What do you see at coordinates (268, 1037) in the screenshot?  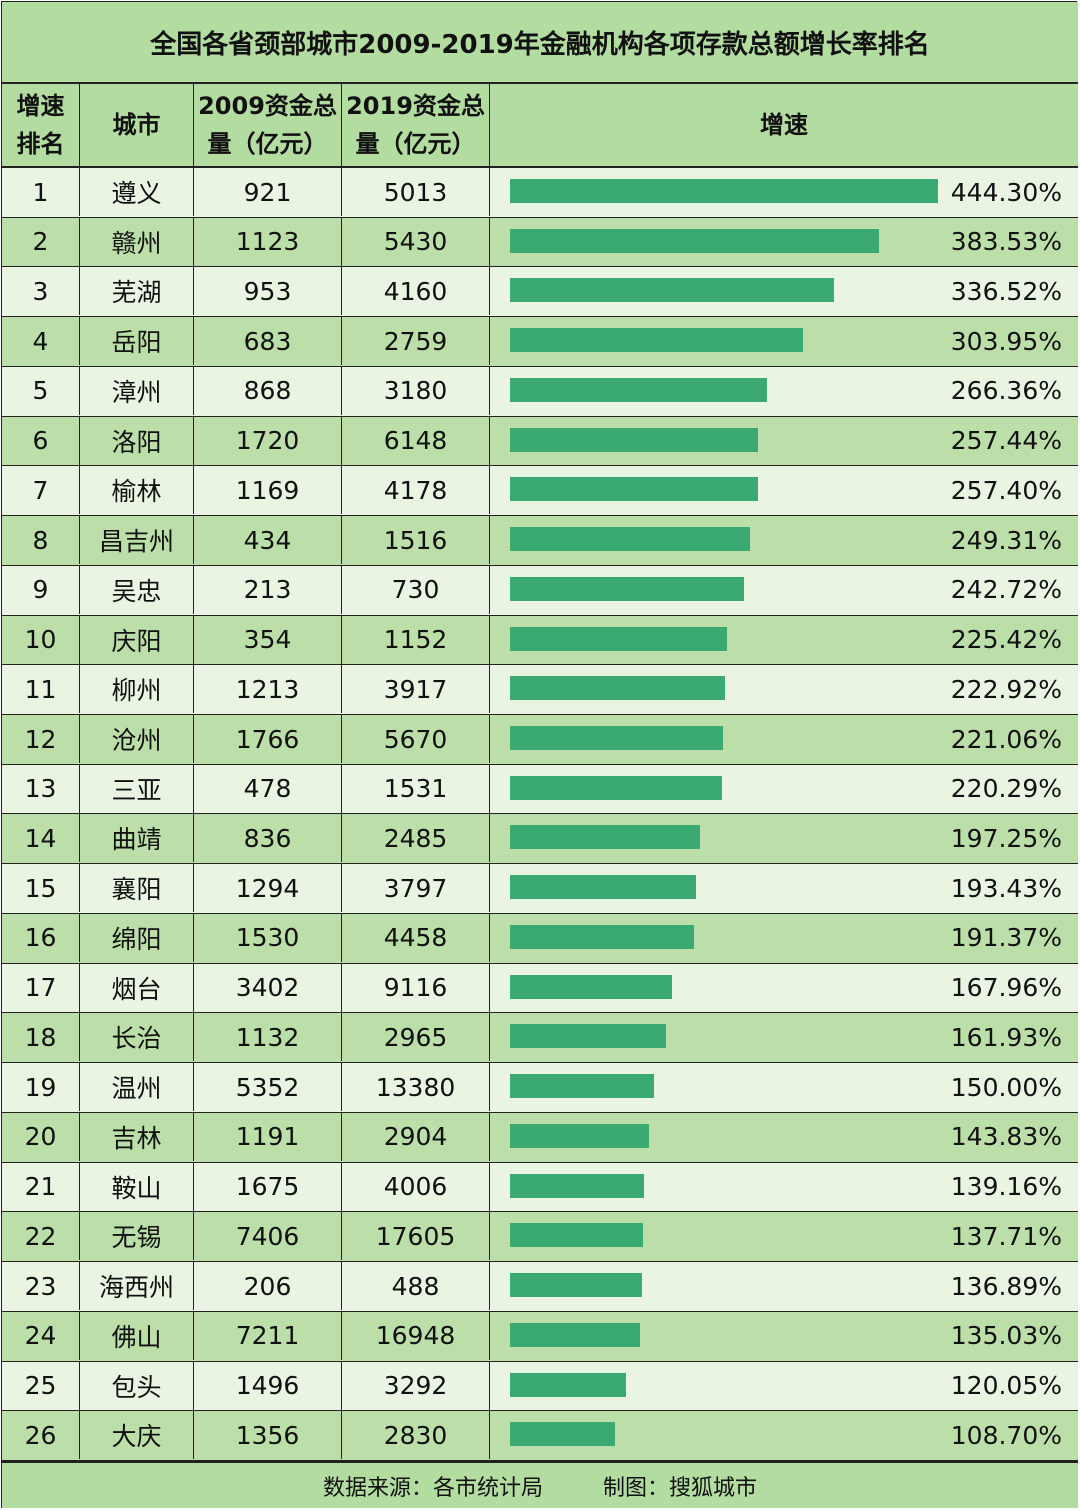 I see `cell-2009: 1132` at bounding box center [268, 1037].